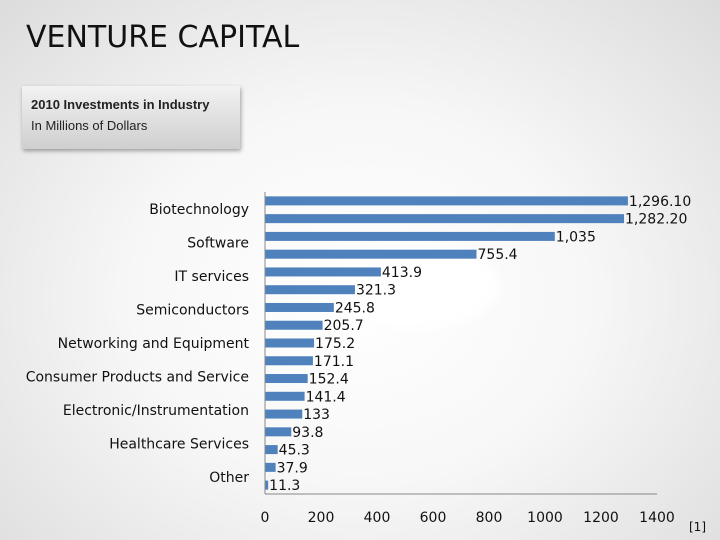  What do you see at coordinates (355, 308) in the screenshot?
I see `value-label-6: 245.8` at bounding box center [355, 308].